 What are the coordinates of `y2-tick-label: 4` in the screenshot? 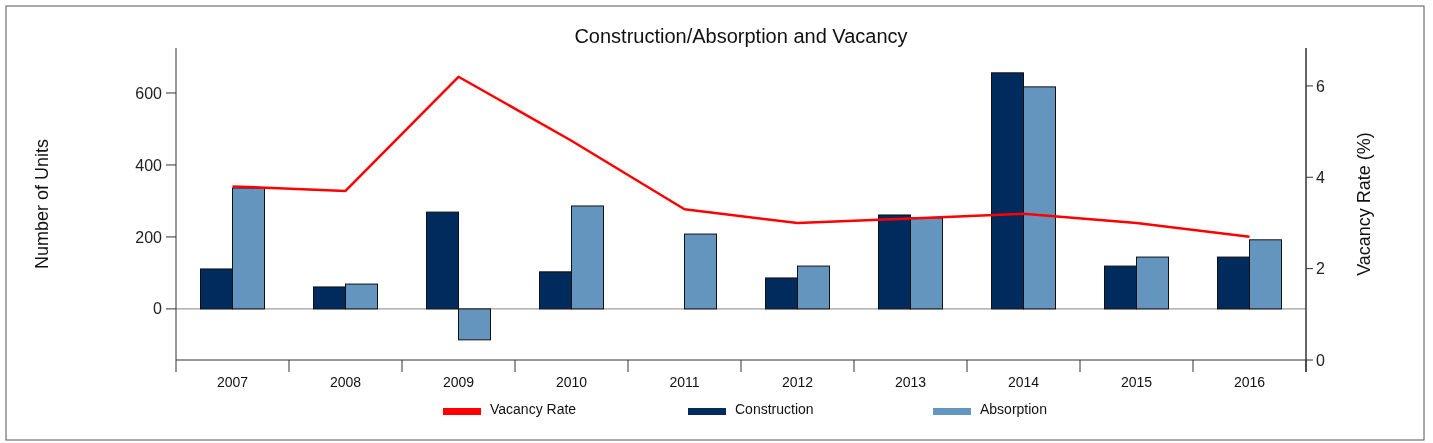 It's located at (1320, 177).